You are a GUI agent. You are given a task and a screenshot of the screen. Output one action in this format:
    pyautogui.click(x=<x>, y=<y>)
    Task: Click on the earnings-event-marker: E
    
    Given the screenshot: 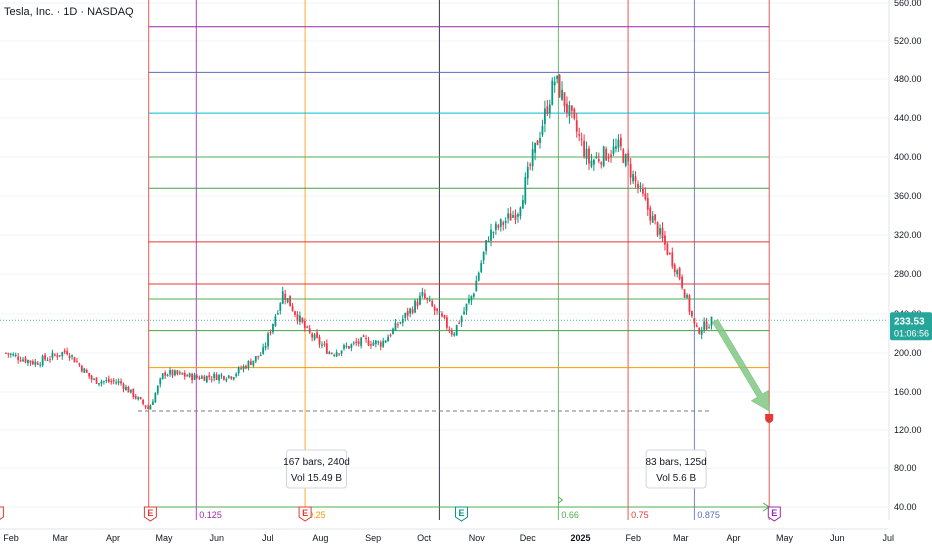 What is the action you would take?
    pyautogui.click(x=150, y=514)
    